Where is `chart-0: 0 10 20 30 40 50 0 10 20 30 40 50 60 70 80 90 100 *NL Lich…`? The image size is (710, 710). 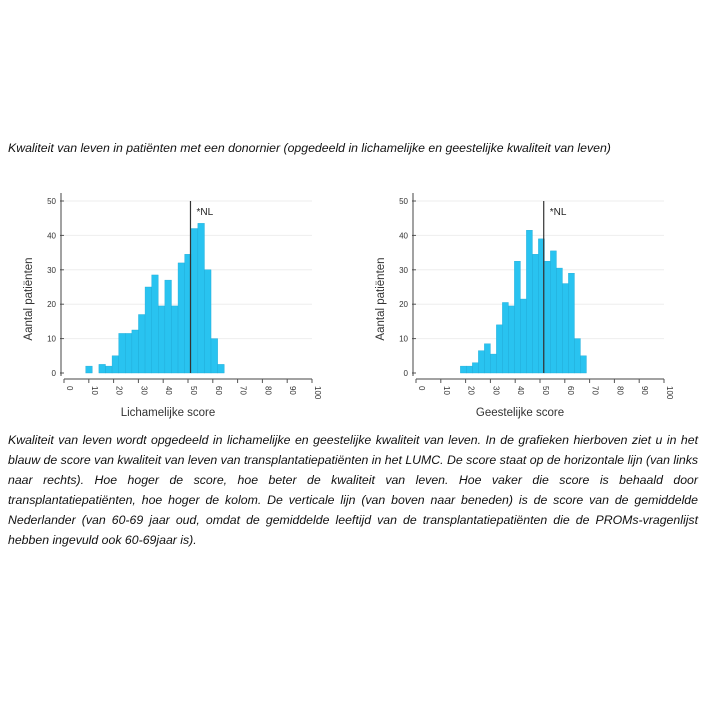
chart-0: 0 10 20 30 40 50 0 10 20 30 40 50 60 70 80 90 100 *NL Lich… is located at coordinates (172, 306).